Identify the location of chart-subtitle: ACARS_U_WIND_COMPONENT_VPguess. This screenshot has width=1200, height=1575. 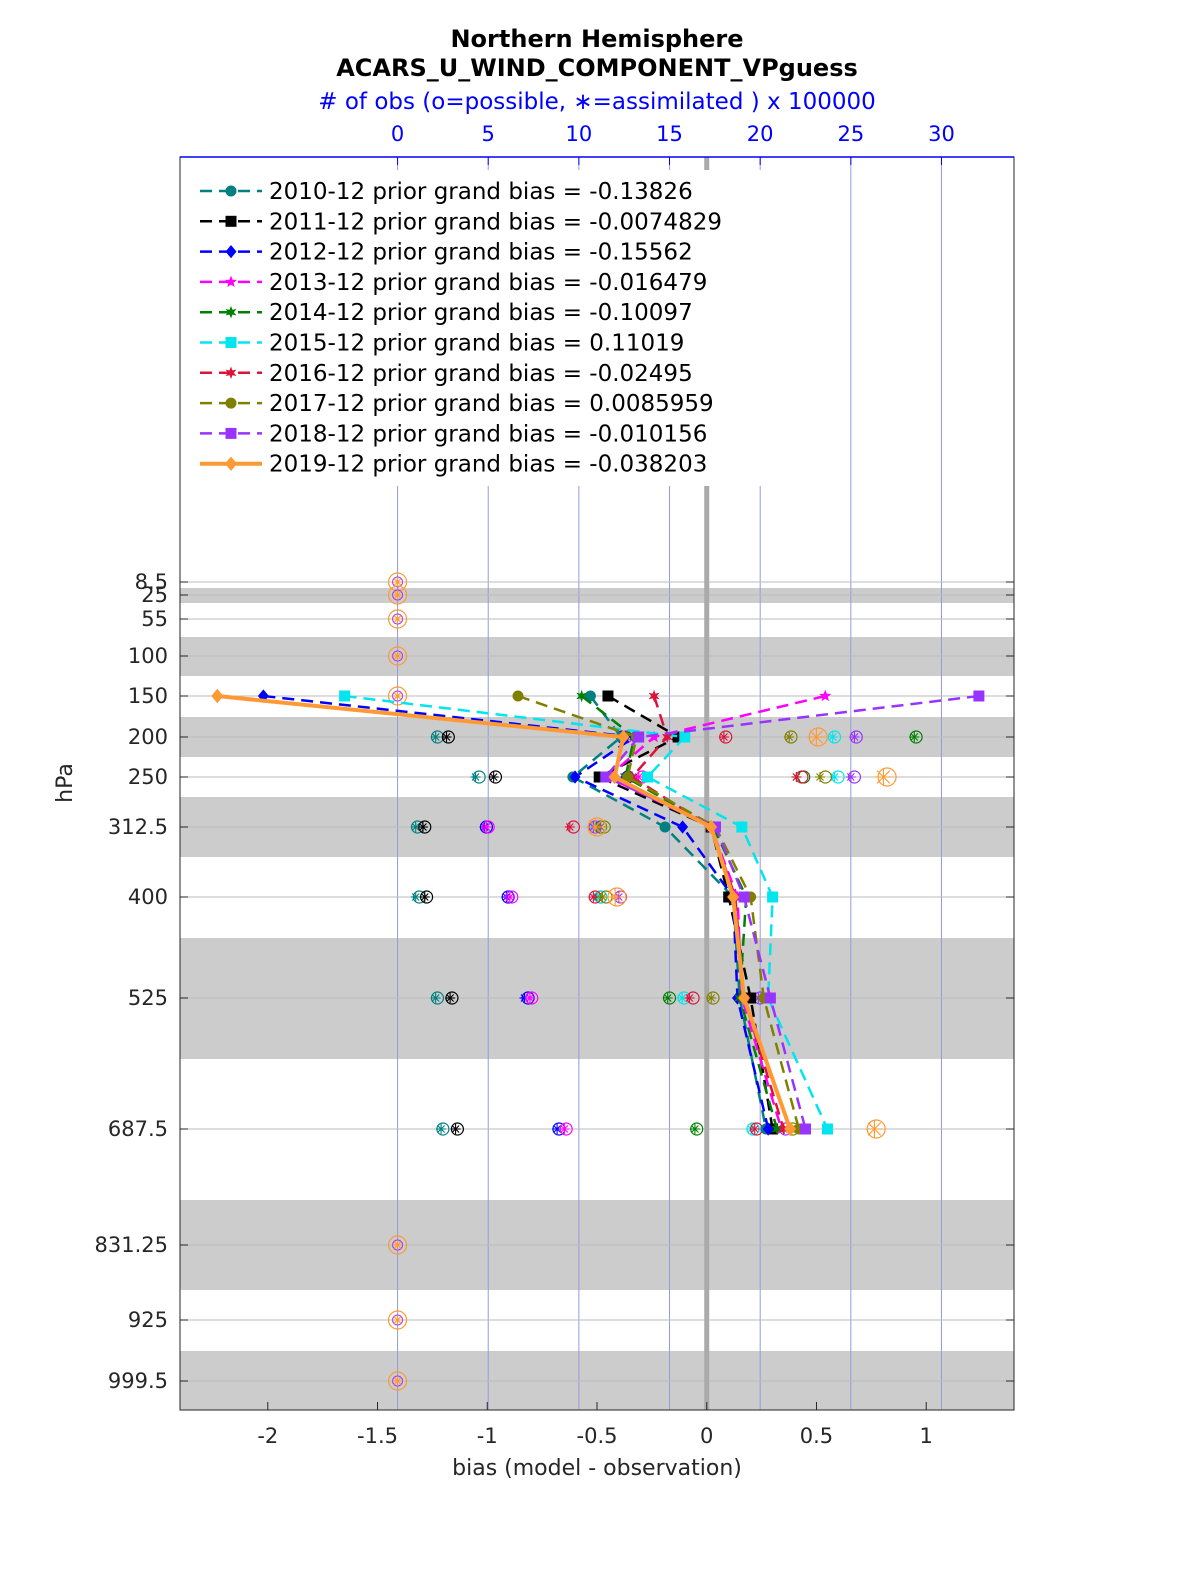
(597, 68).